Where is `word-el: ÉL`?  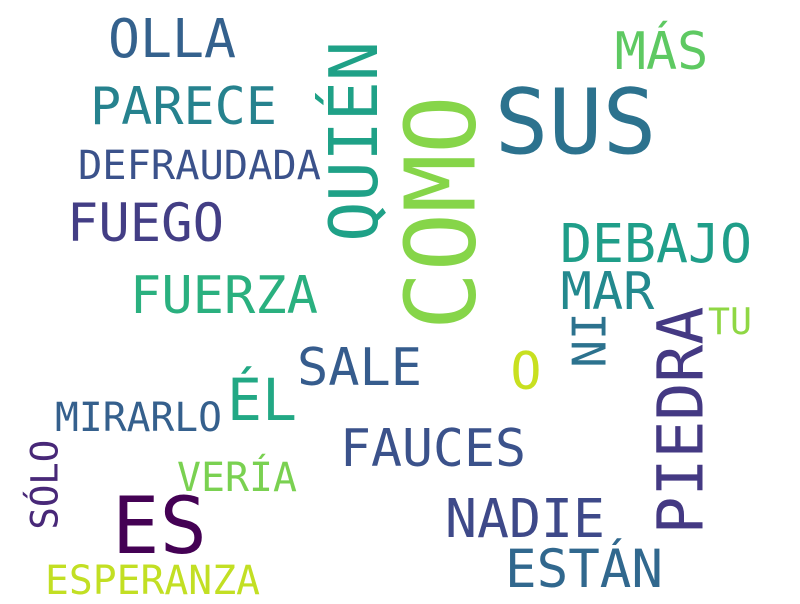
word-el: ÉL is located at coordinates (262, 399).